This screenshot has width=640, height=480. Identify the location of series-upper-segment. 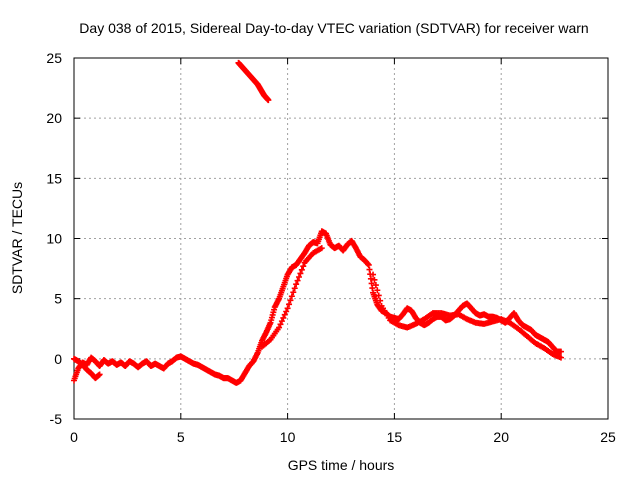
(253, 81).